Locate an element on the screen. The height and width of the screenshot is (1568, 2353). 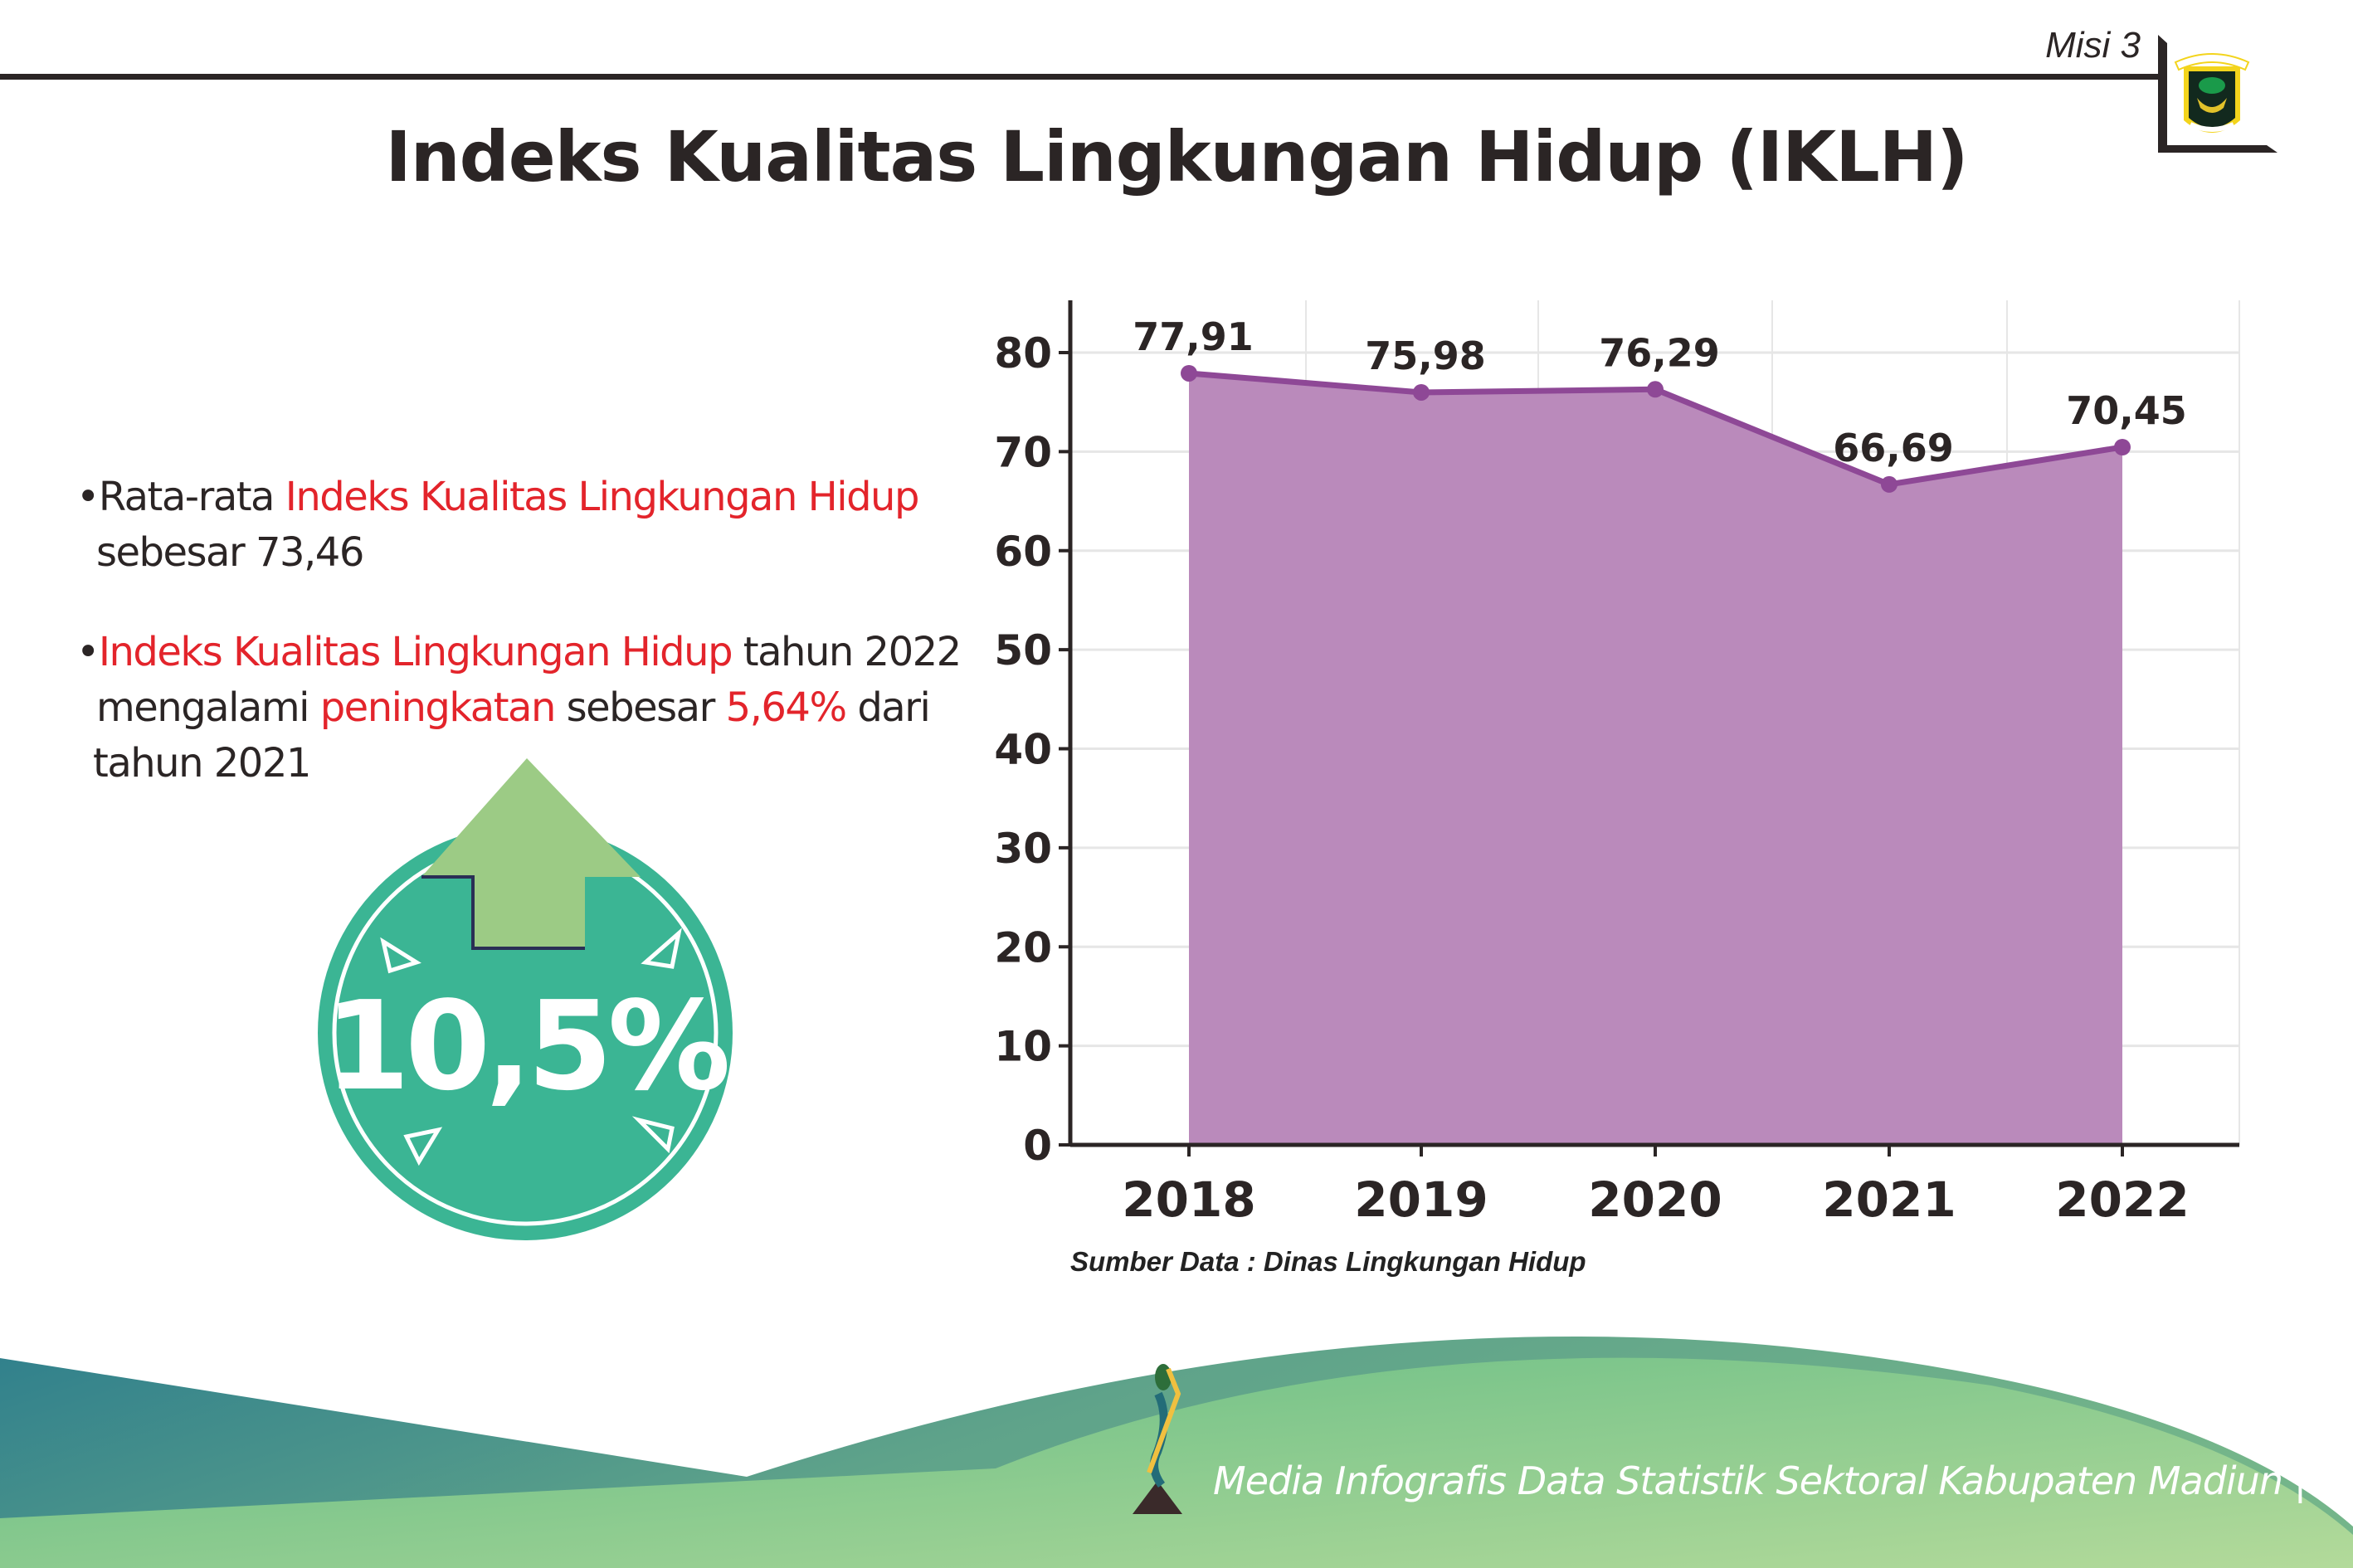
growth-badge is located at coordinates (525, 999).